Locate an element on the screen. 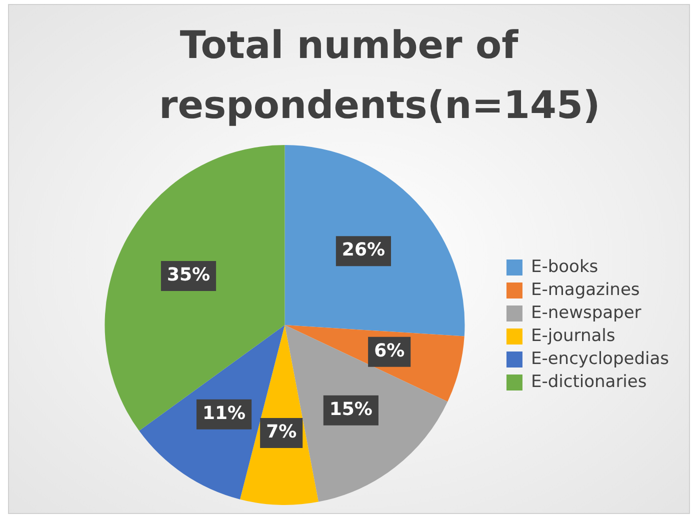 Image resolution: width=693 pixels, height=518 pixels. legend-label: E-magazines is located at coordinates (585, 290).